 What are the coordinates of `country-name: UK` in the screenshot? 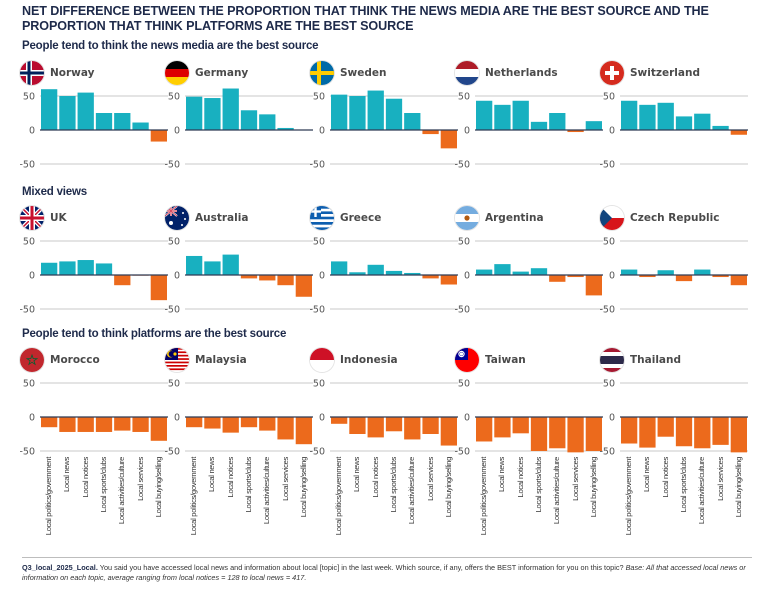 It's located at (58, 218).